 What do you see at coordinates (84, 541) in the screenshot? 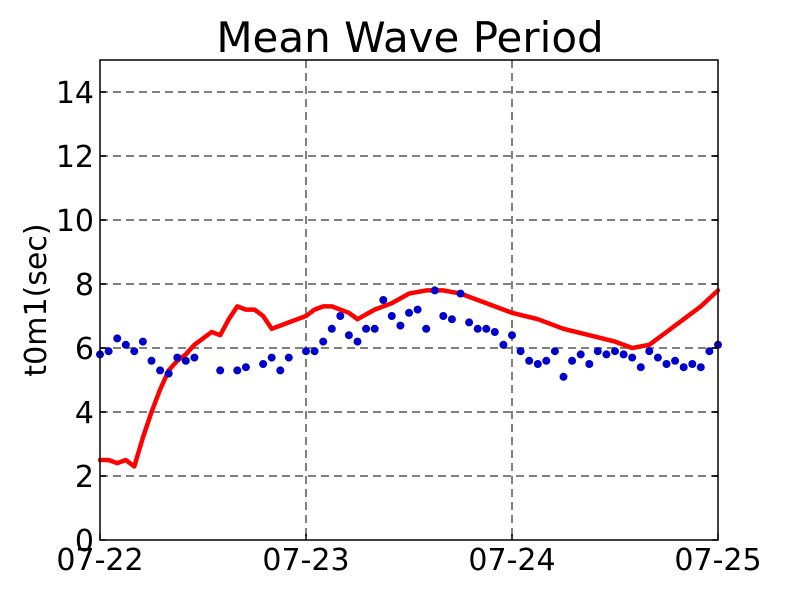
I see `y-tick-label: 0` at bounding box center [84, 541].